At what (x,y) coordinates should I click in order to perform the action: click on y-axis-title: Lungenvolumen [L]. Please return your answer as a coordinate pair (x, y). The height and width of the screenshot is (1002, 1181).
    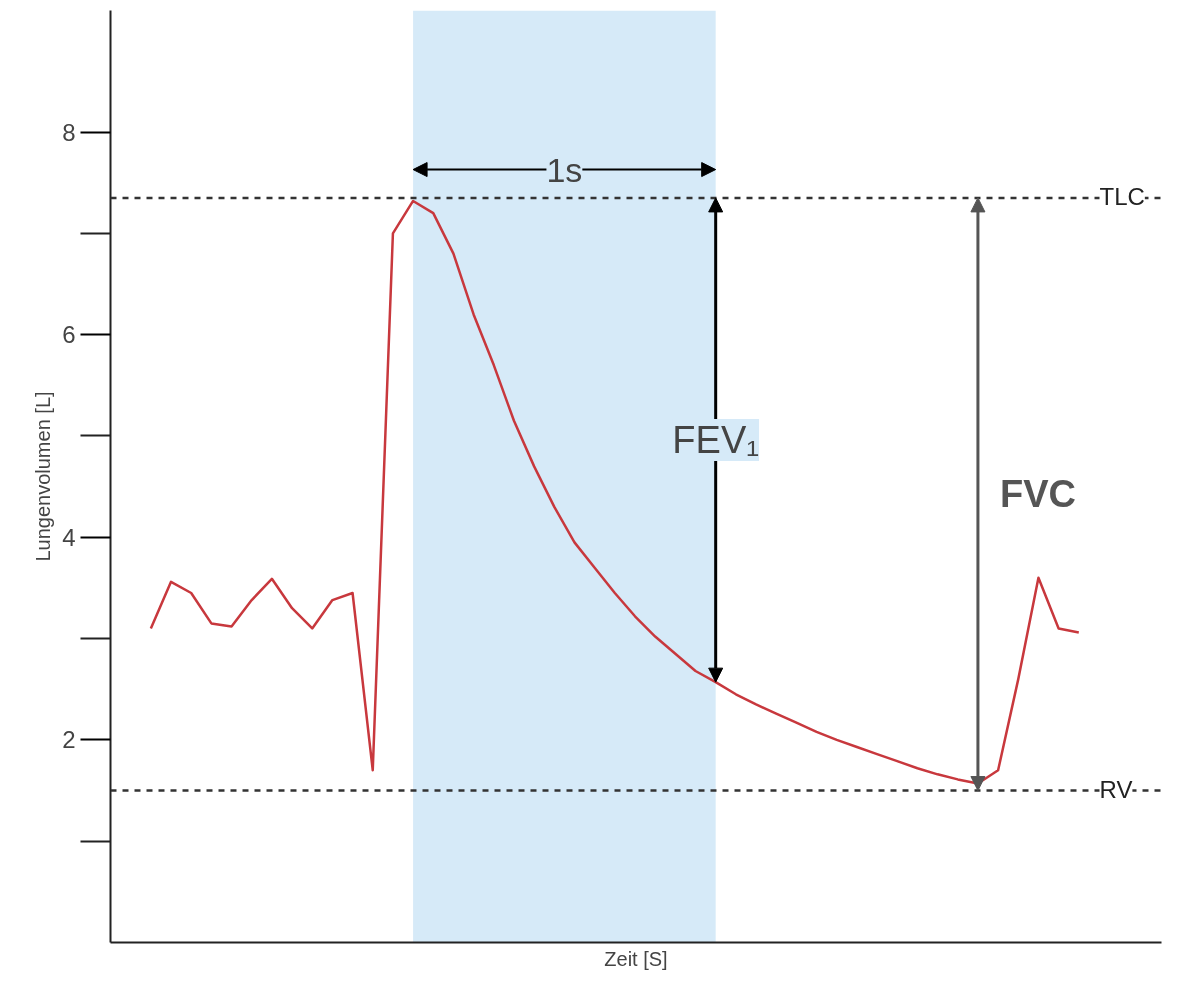
    Looking at the image, I should click on (43, 476).